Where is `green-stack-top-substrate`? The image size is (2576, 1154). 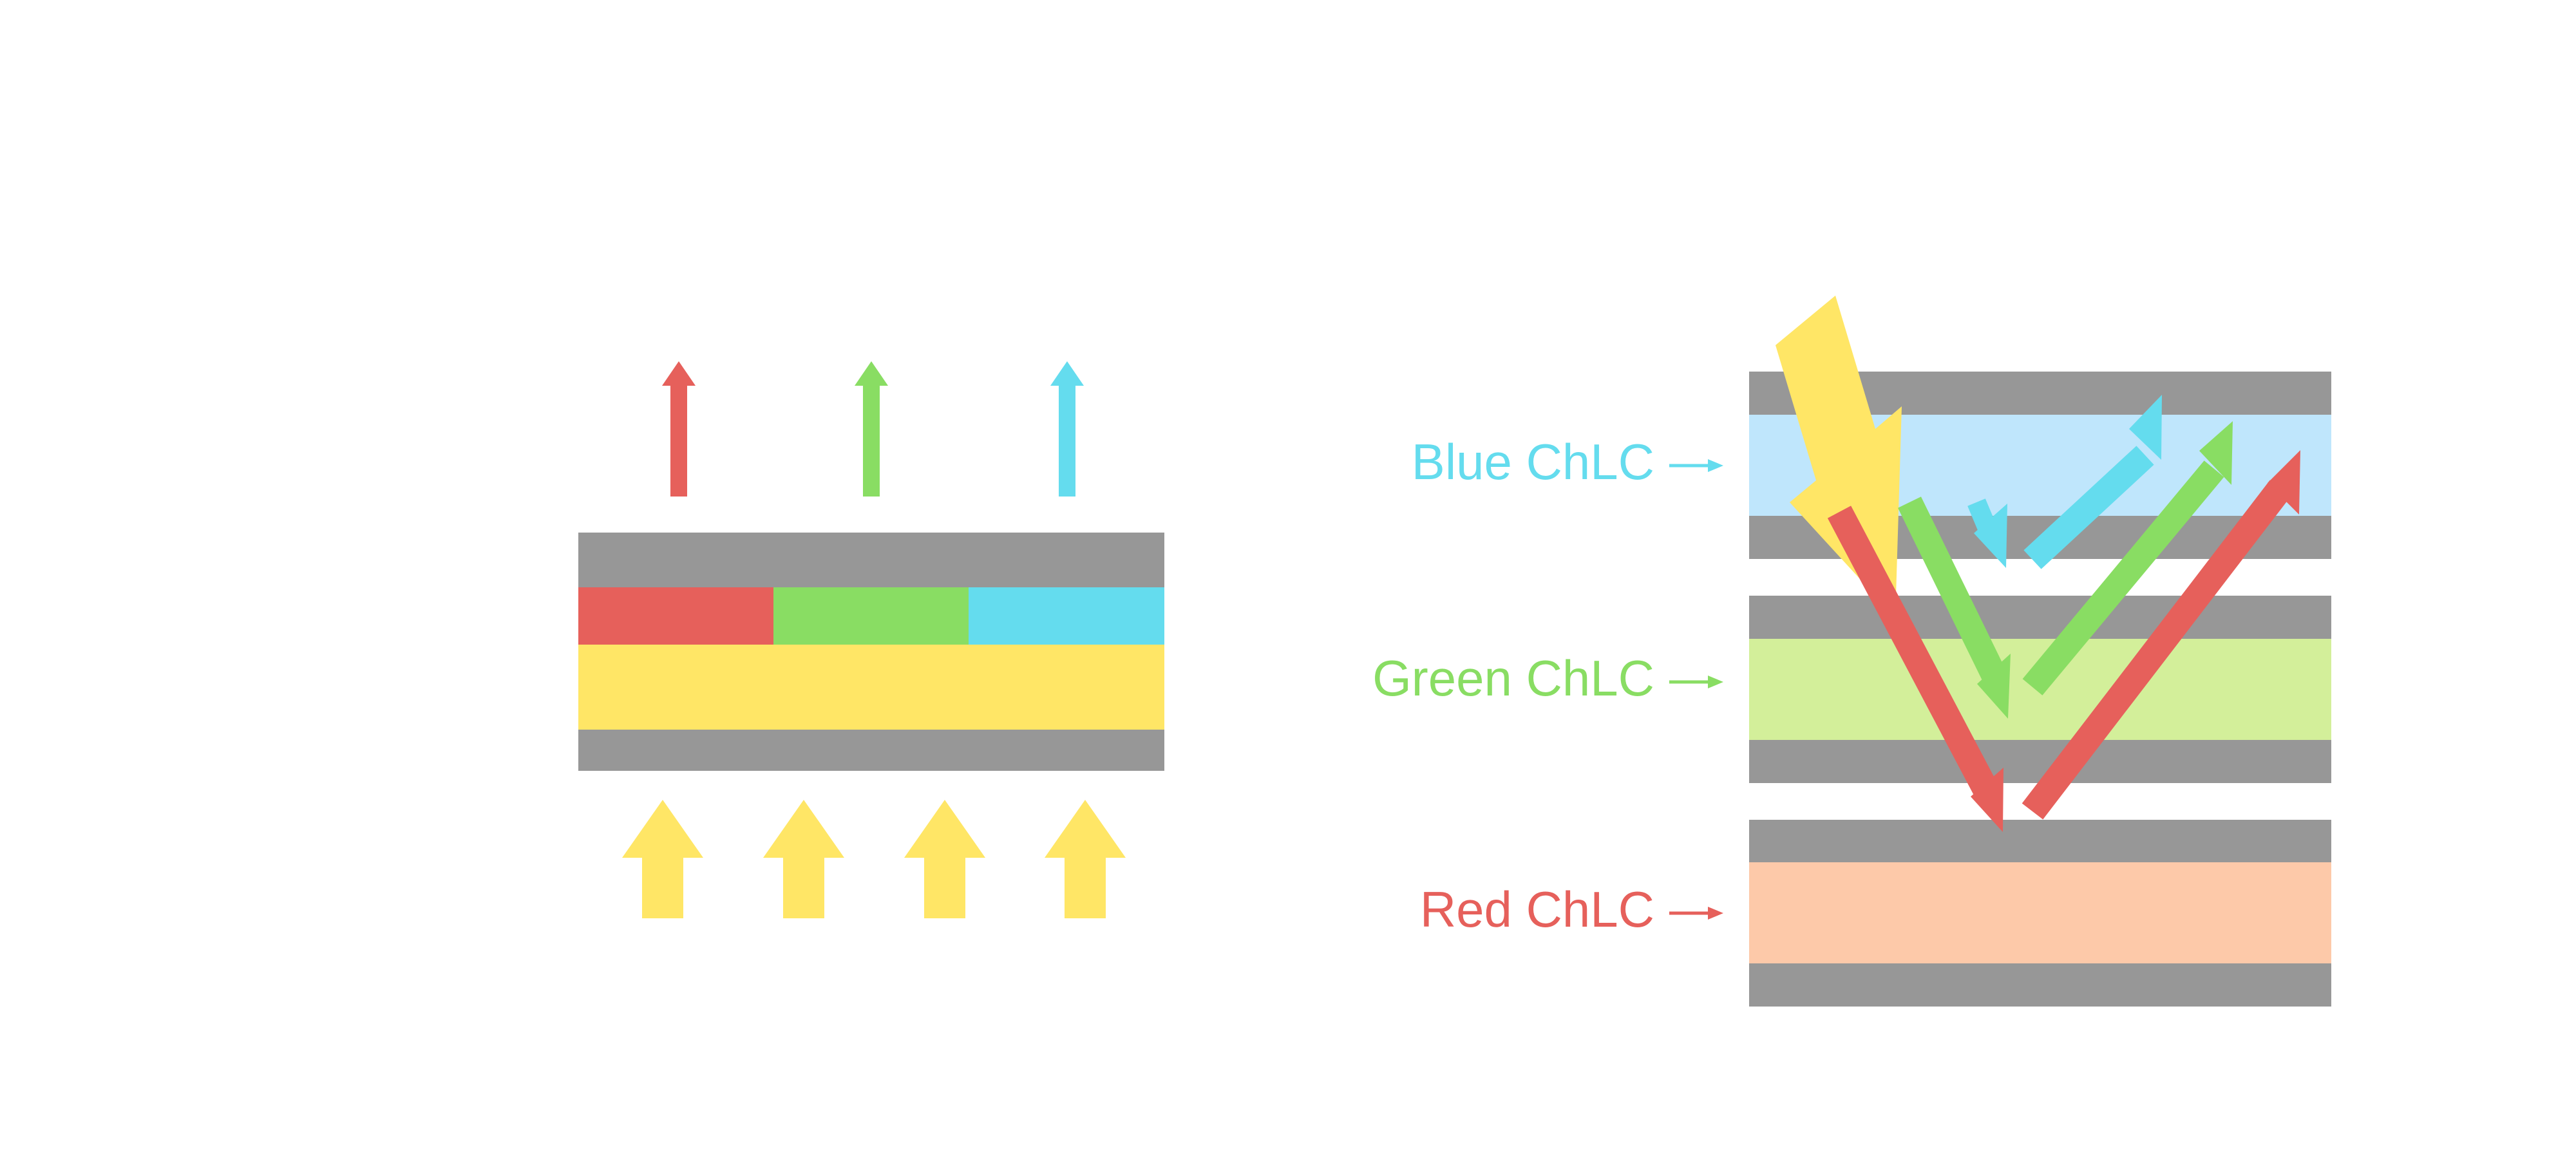 green-stack-top-substrate is located at coordinates (2040, 617).